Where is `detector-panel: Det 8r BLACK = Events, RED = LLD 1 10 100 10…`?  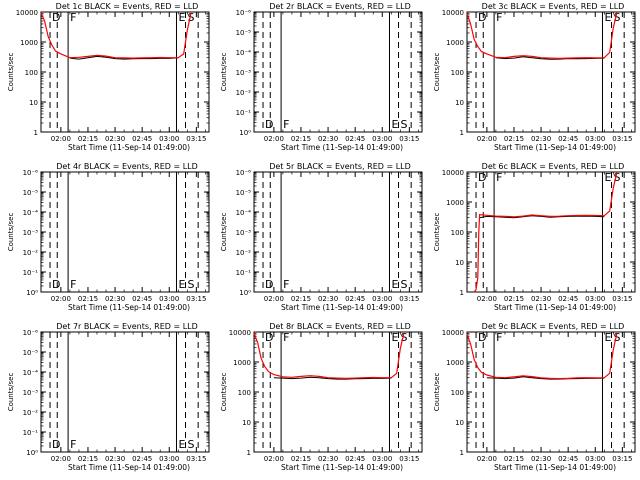 detector-panel: Det 8r BLACK = Events, RED = LLD 1 10 100 10… is located at coordinates (321, 397).